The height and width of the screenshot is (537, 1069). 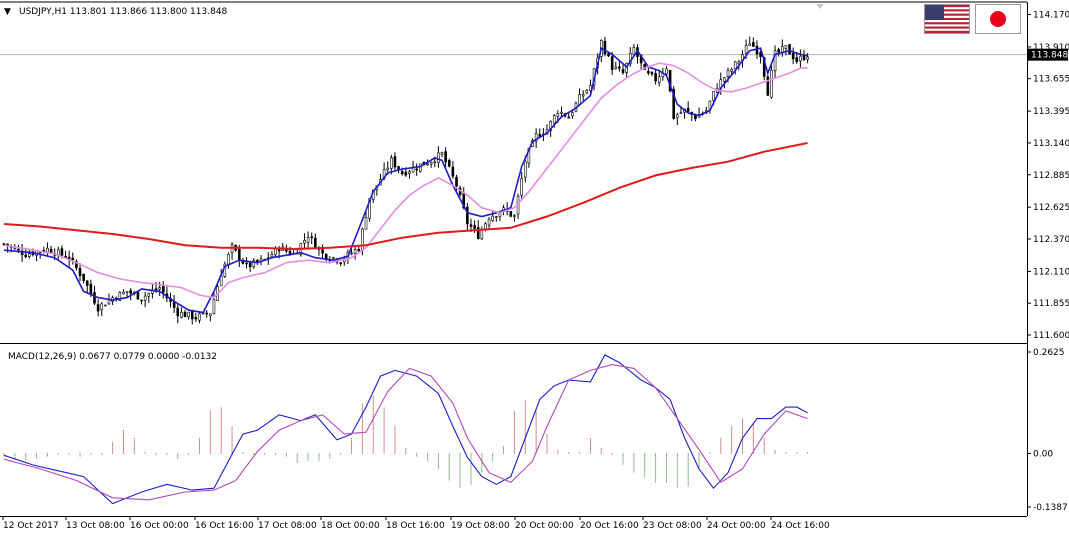 I want to click on current-price-tag, so click(x=1048, y=54).